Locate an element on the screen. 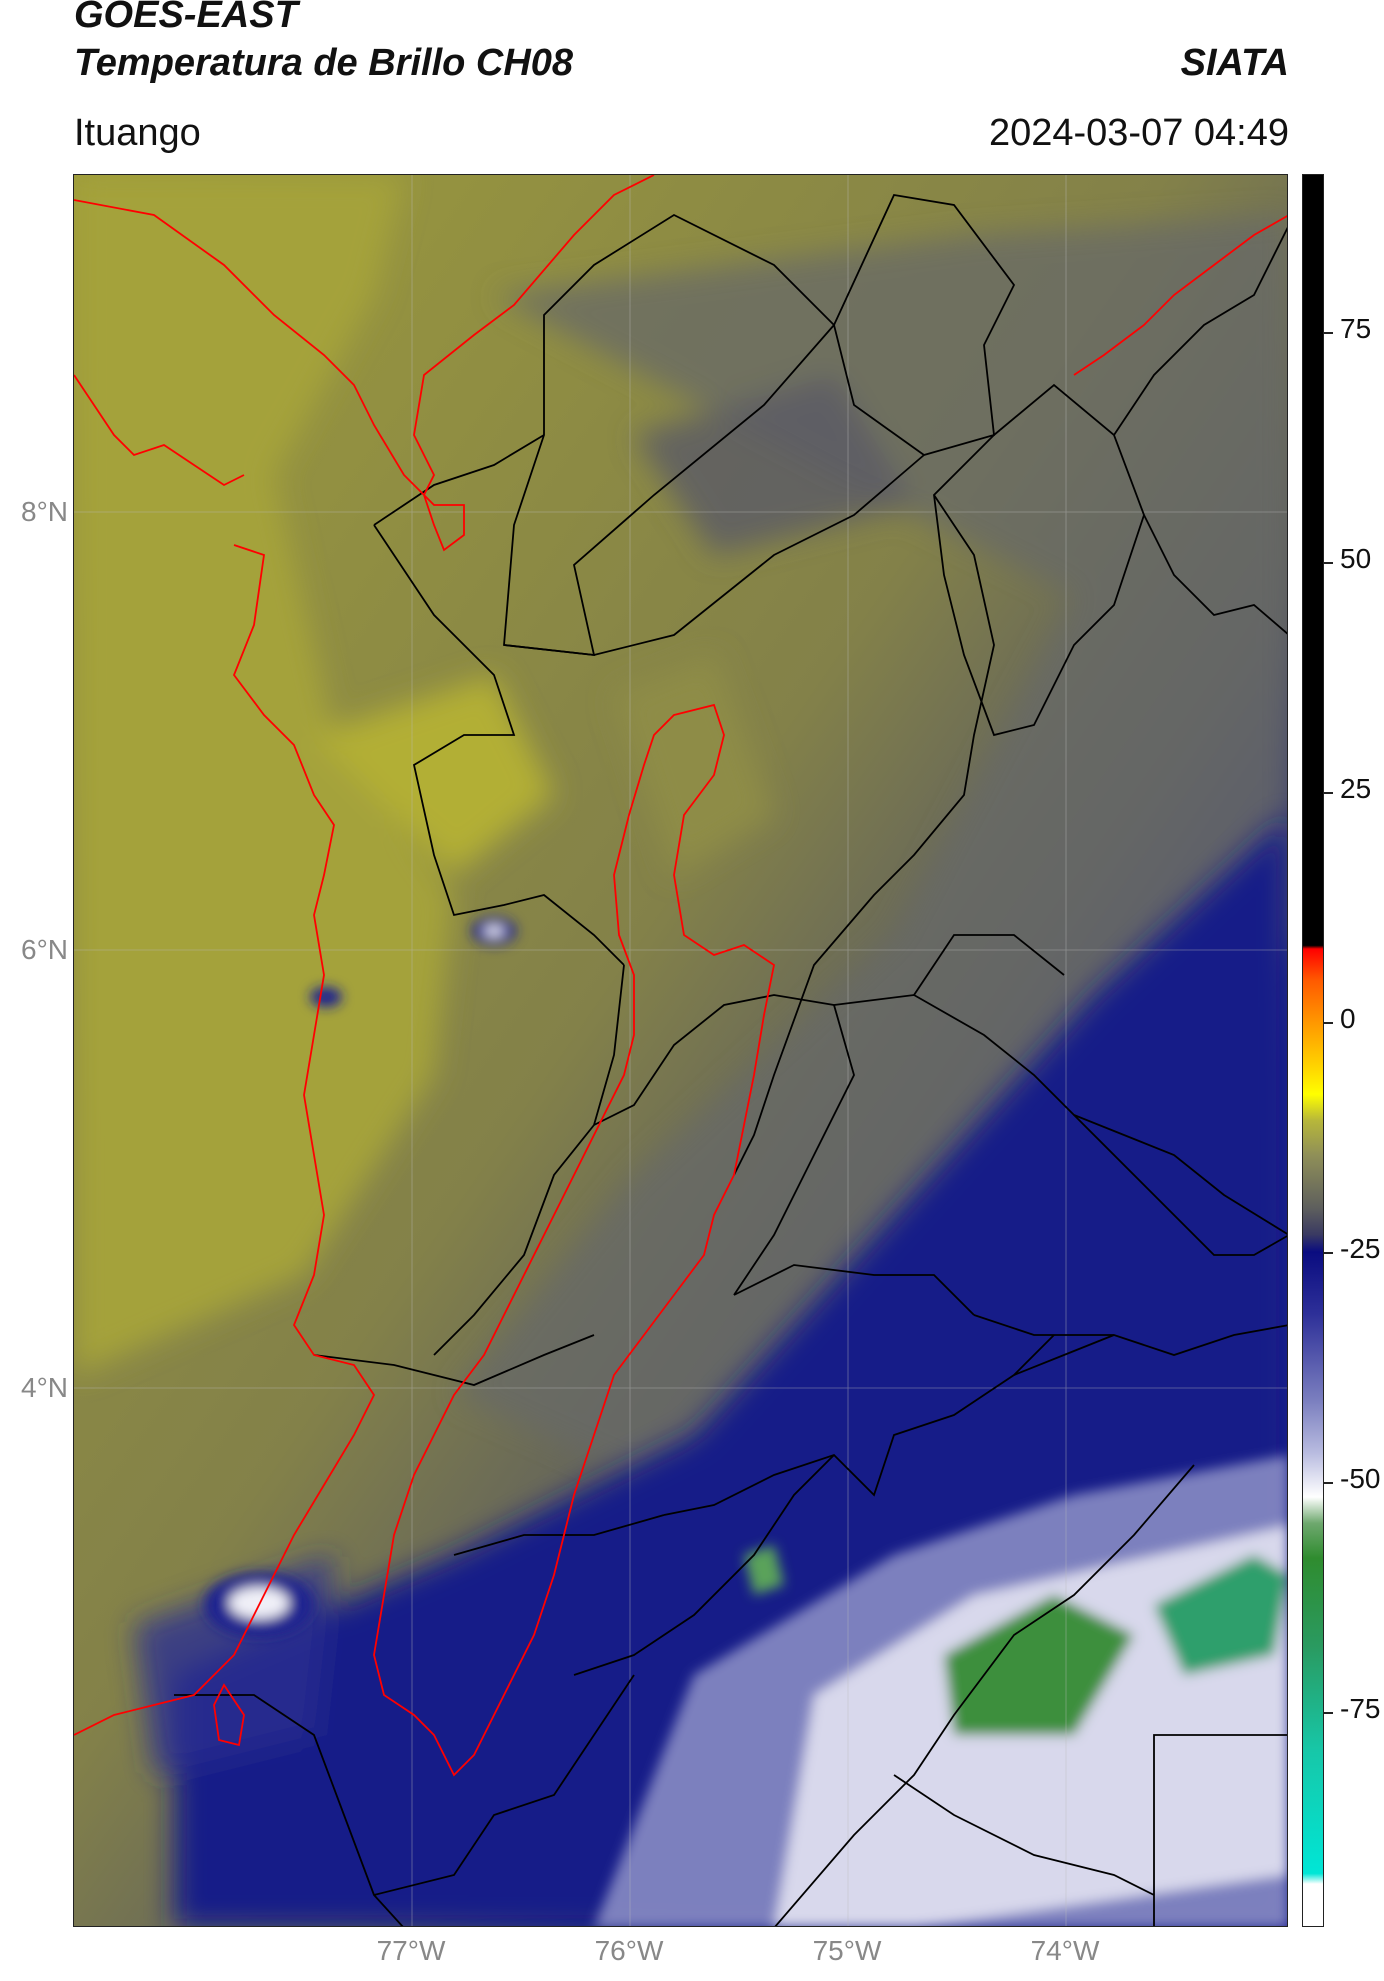 The height and width of the screenshot is (1981, 1384). longitude-label: 77°W is located at coordinates (411, 1950).